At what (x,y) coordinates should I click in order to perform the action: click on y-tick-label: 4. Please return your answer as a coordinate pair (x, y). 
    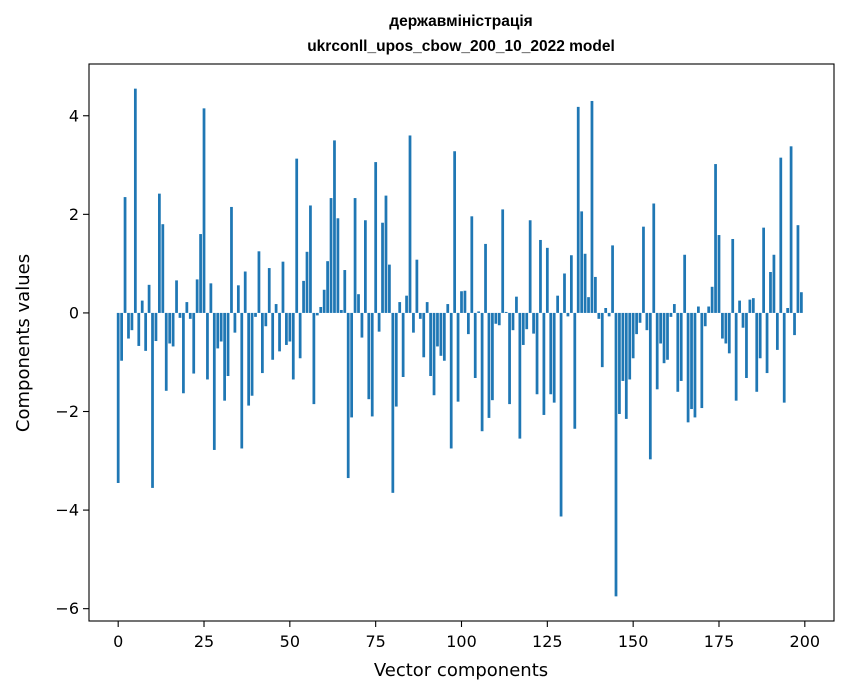
    Looking at the image, I should click on (74, 115).